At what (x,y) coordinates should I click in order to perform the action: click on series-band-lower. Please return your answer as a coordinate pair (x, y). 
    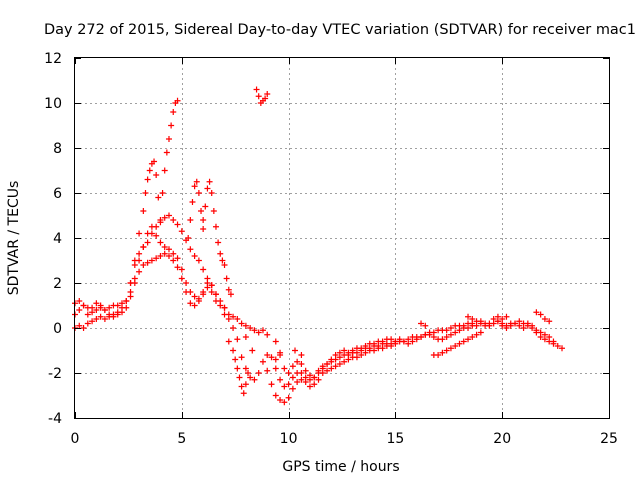
    Looking at the image, I should click on (150, 290).